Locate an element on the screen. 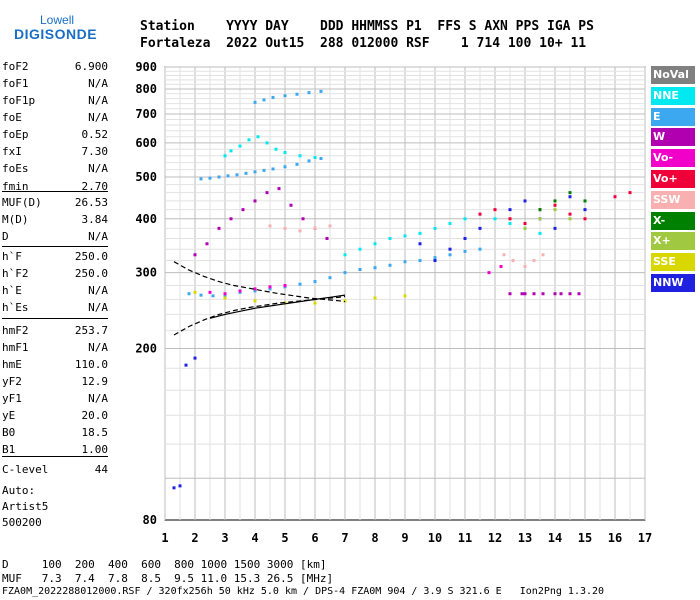  param-name: D is located at coordinates (5, 236).